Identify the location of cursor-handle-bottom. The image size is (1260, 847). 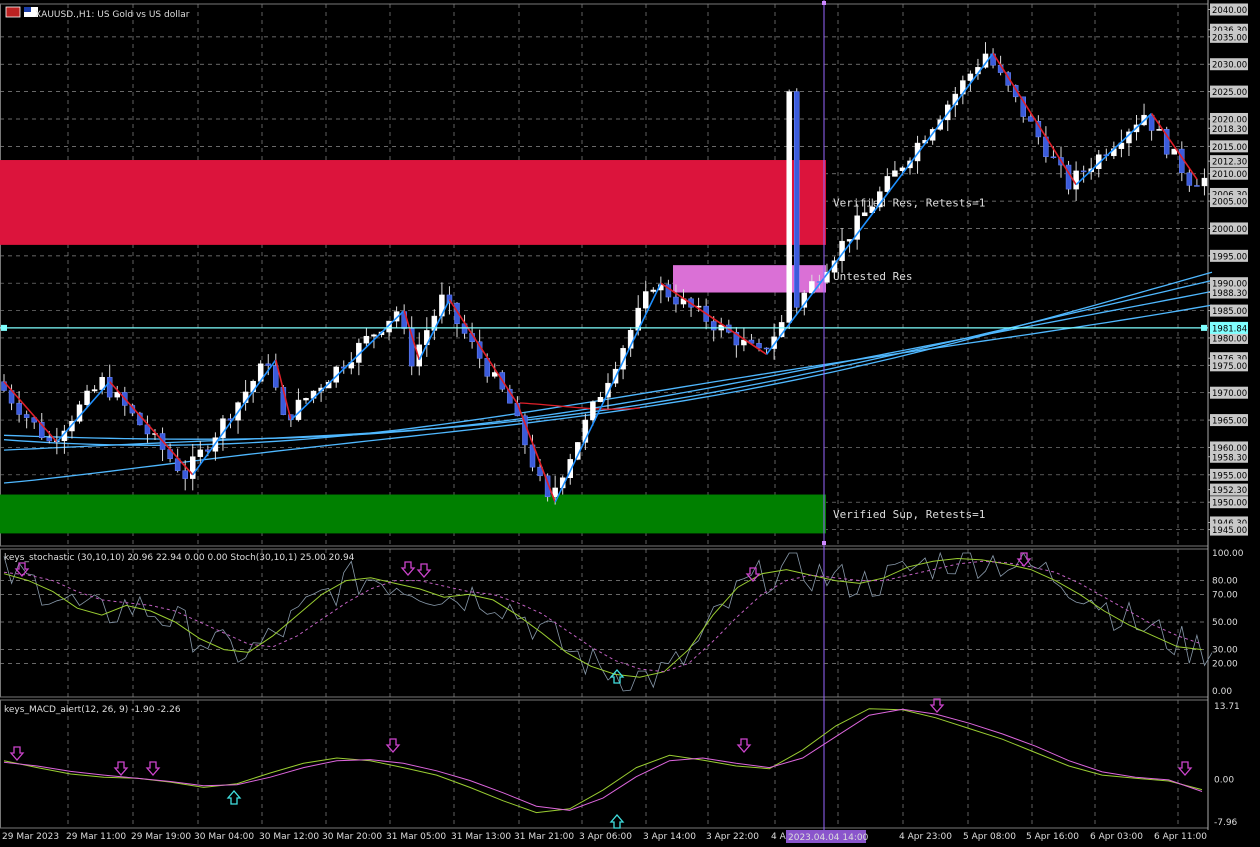
(824, 543).